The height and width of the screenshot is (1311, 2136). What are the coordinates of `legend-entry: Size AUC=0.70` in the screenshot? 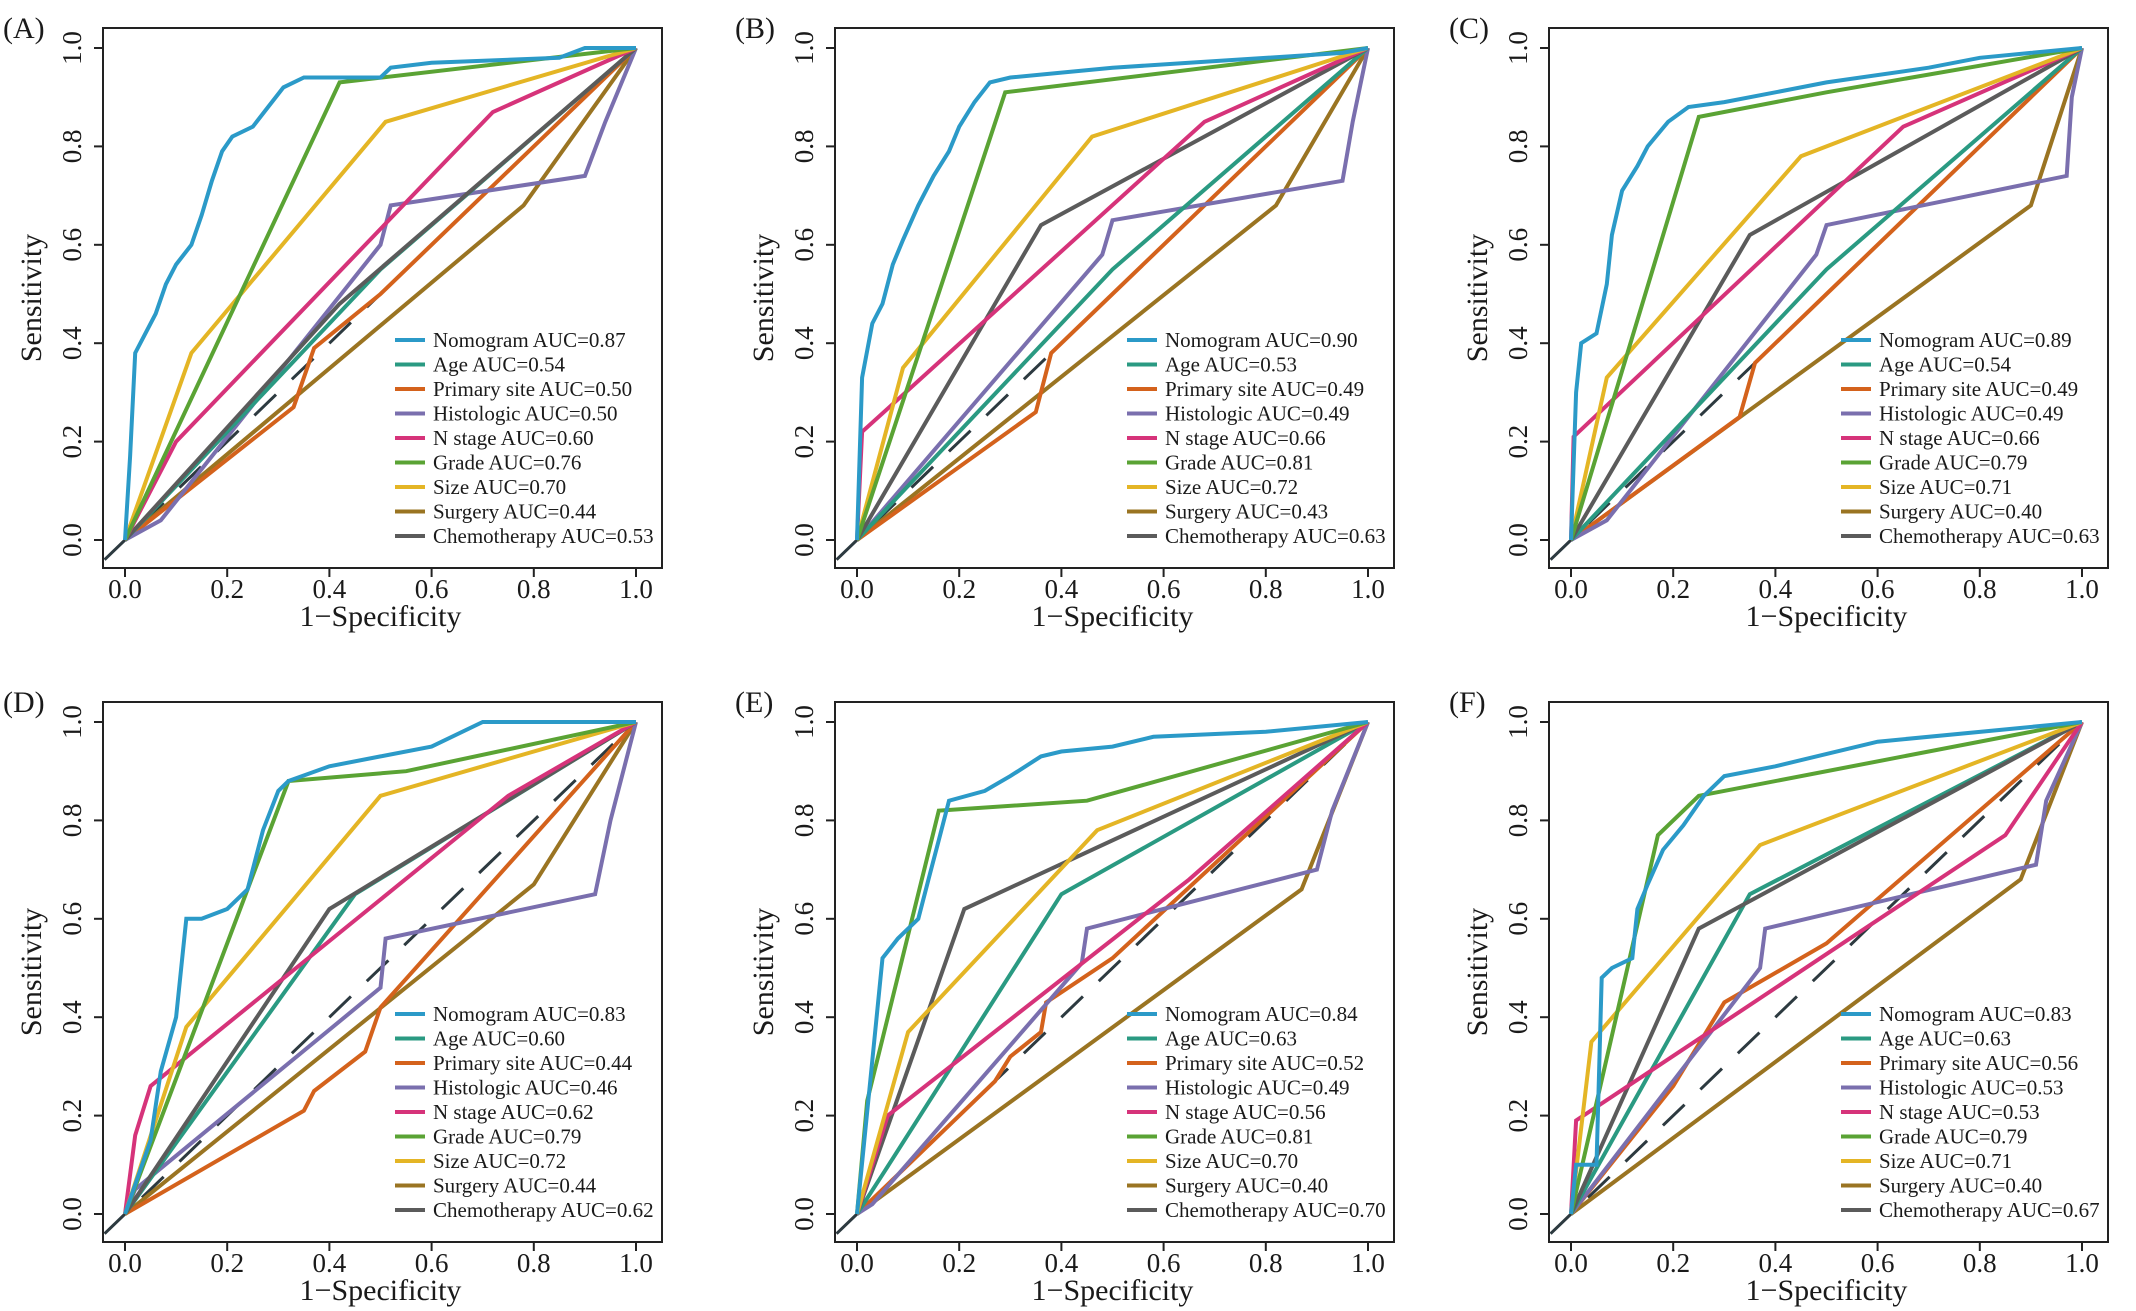 It's located at (499, 487).